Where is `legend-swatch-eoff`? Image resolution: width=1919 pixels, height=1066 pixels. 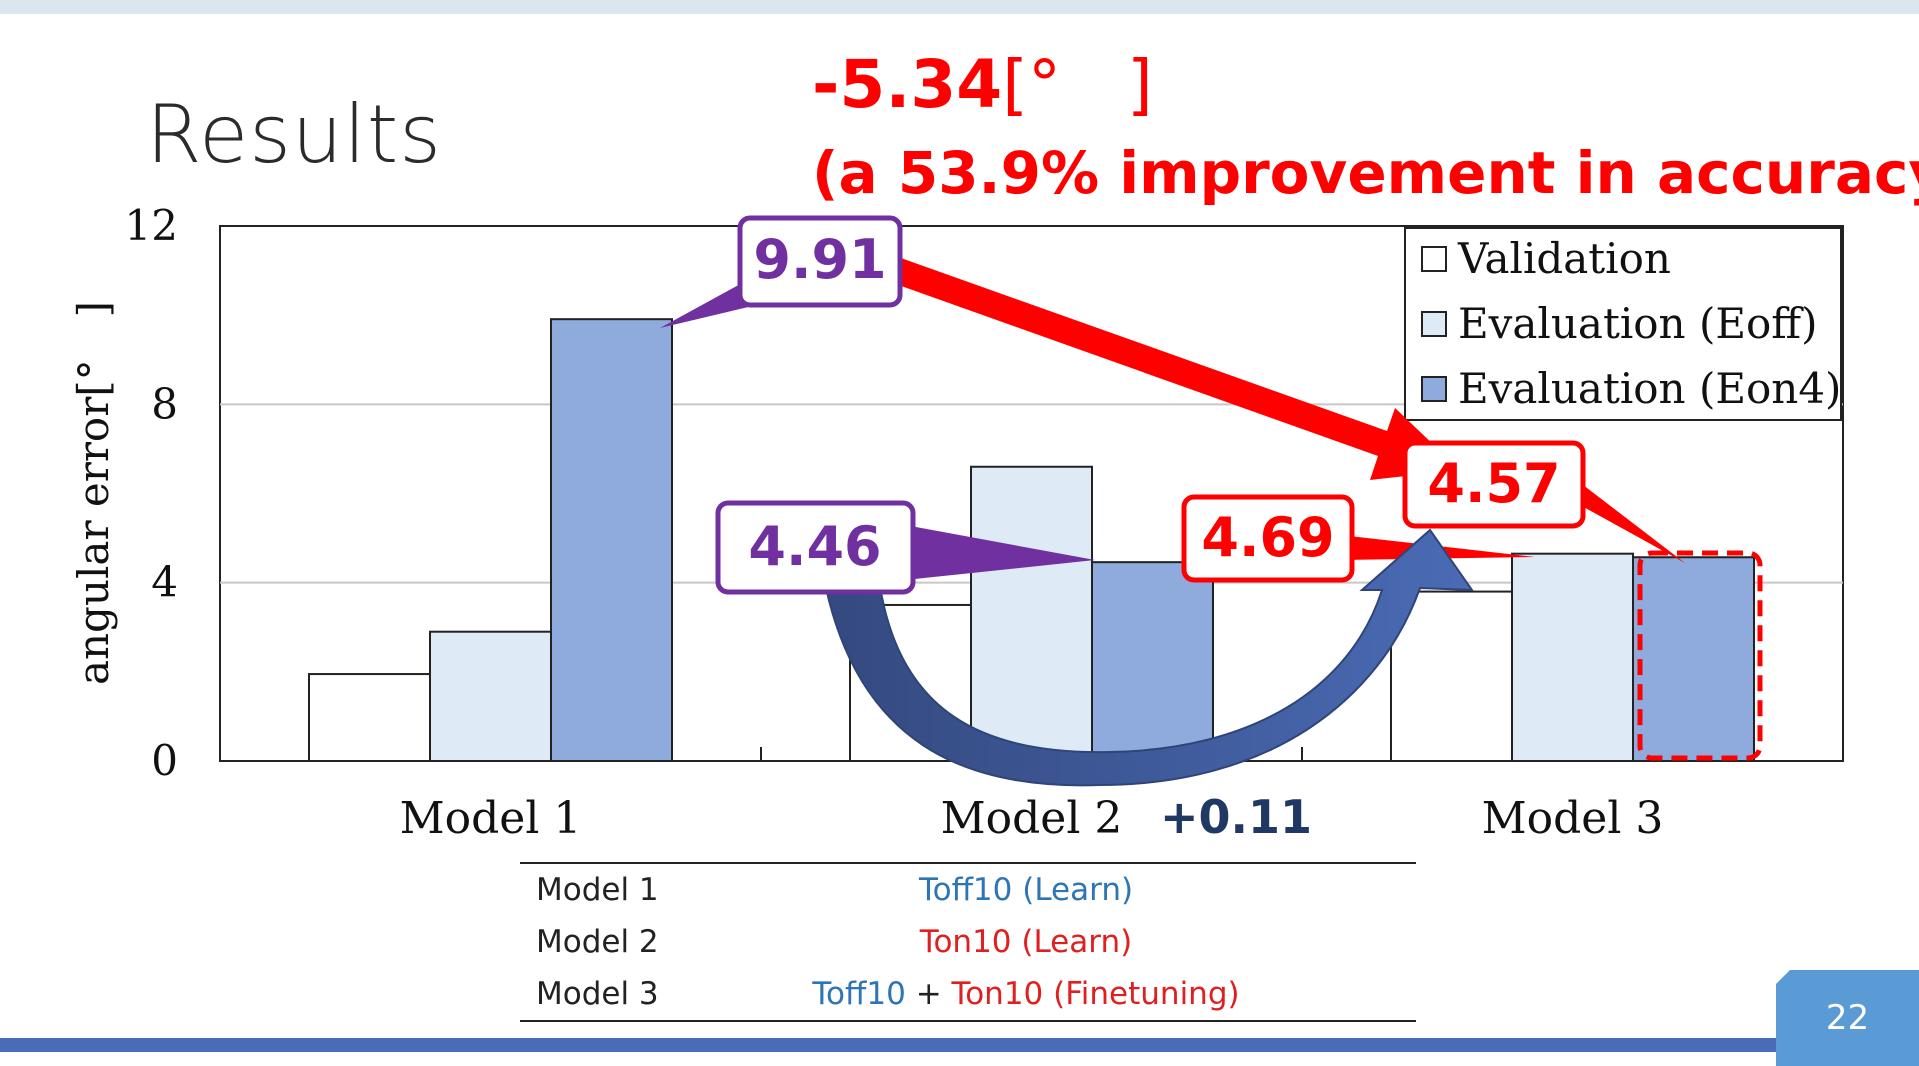 legend-swatch-eoff is located at coordinates (1434, 324).